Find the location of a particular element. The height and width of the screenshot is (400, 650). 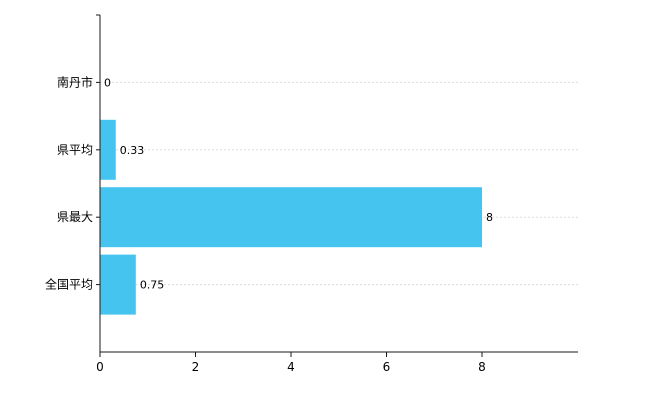

x-axis-tick-label: 4 is located at coordinates (291, 367).